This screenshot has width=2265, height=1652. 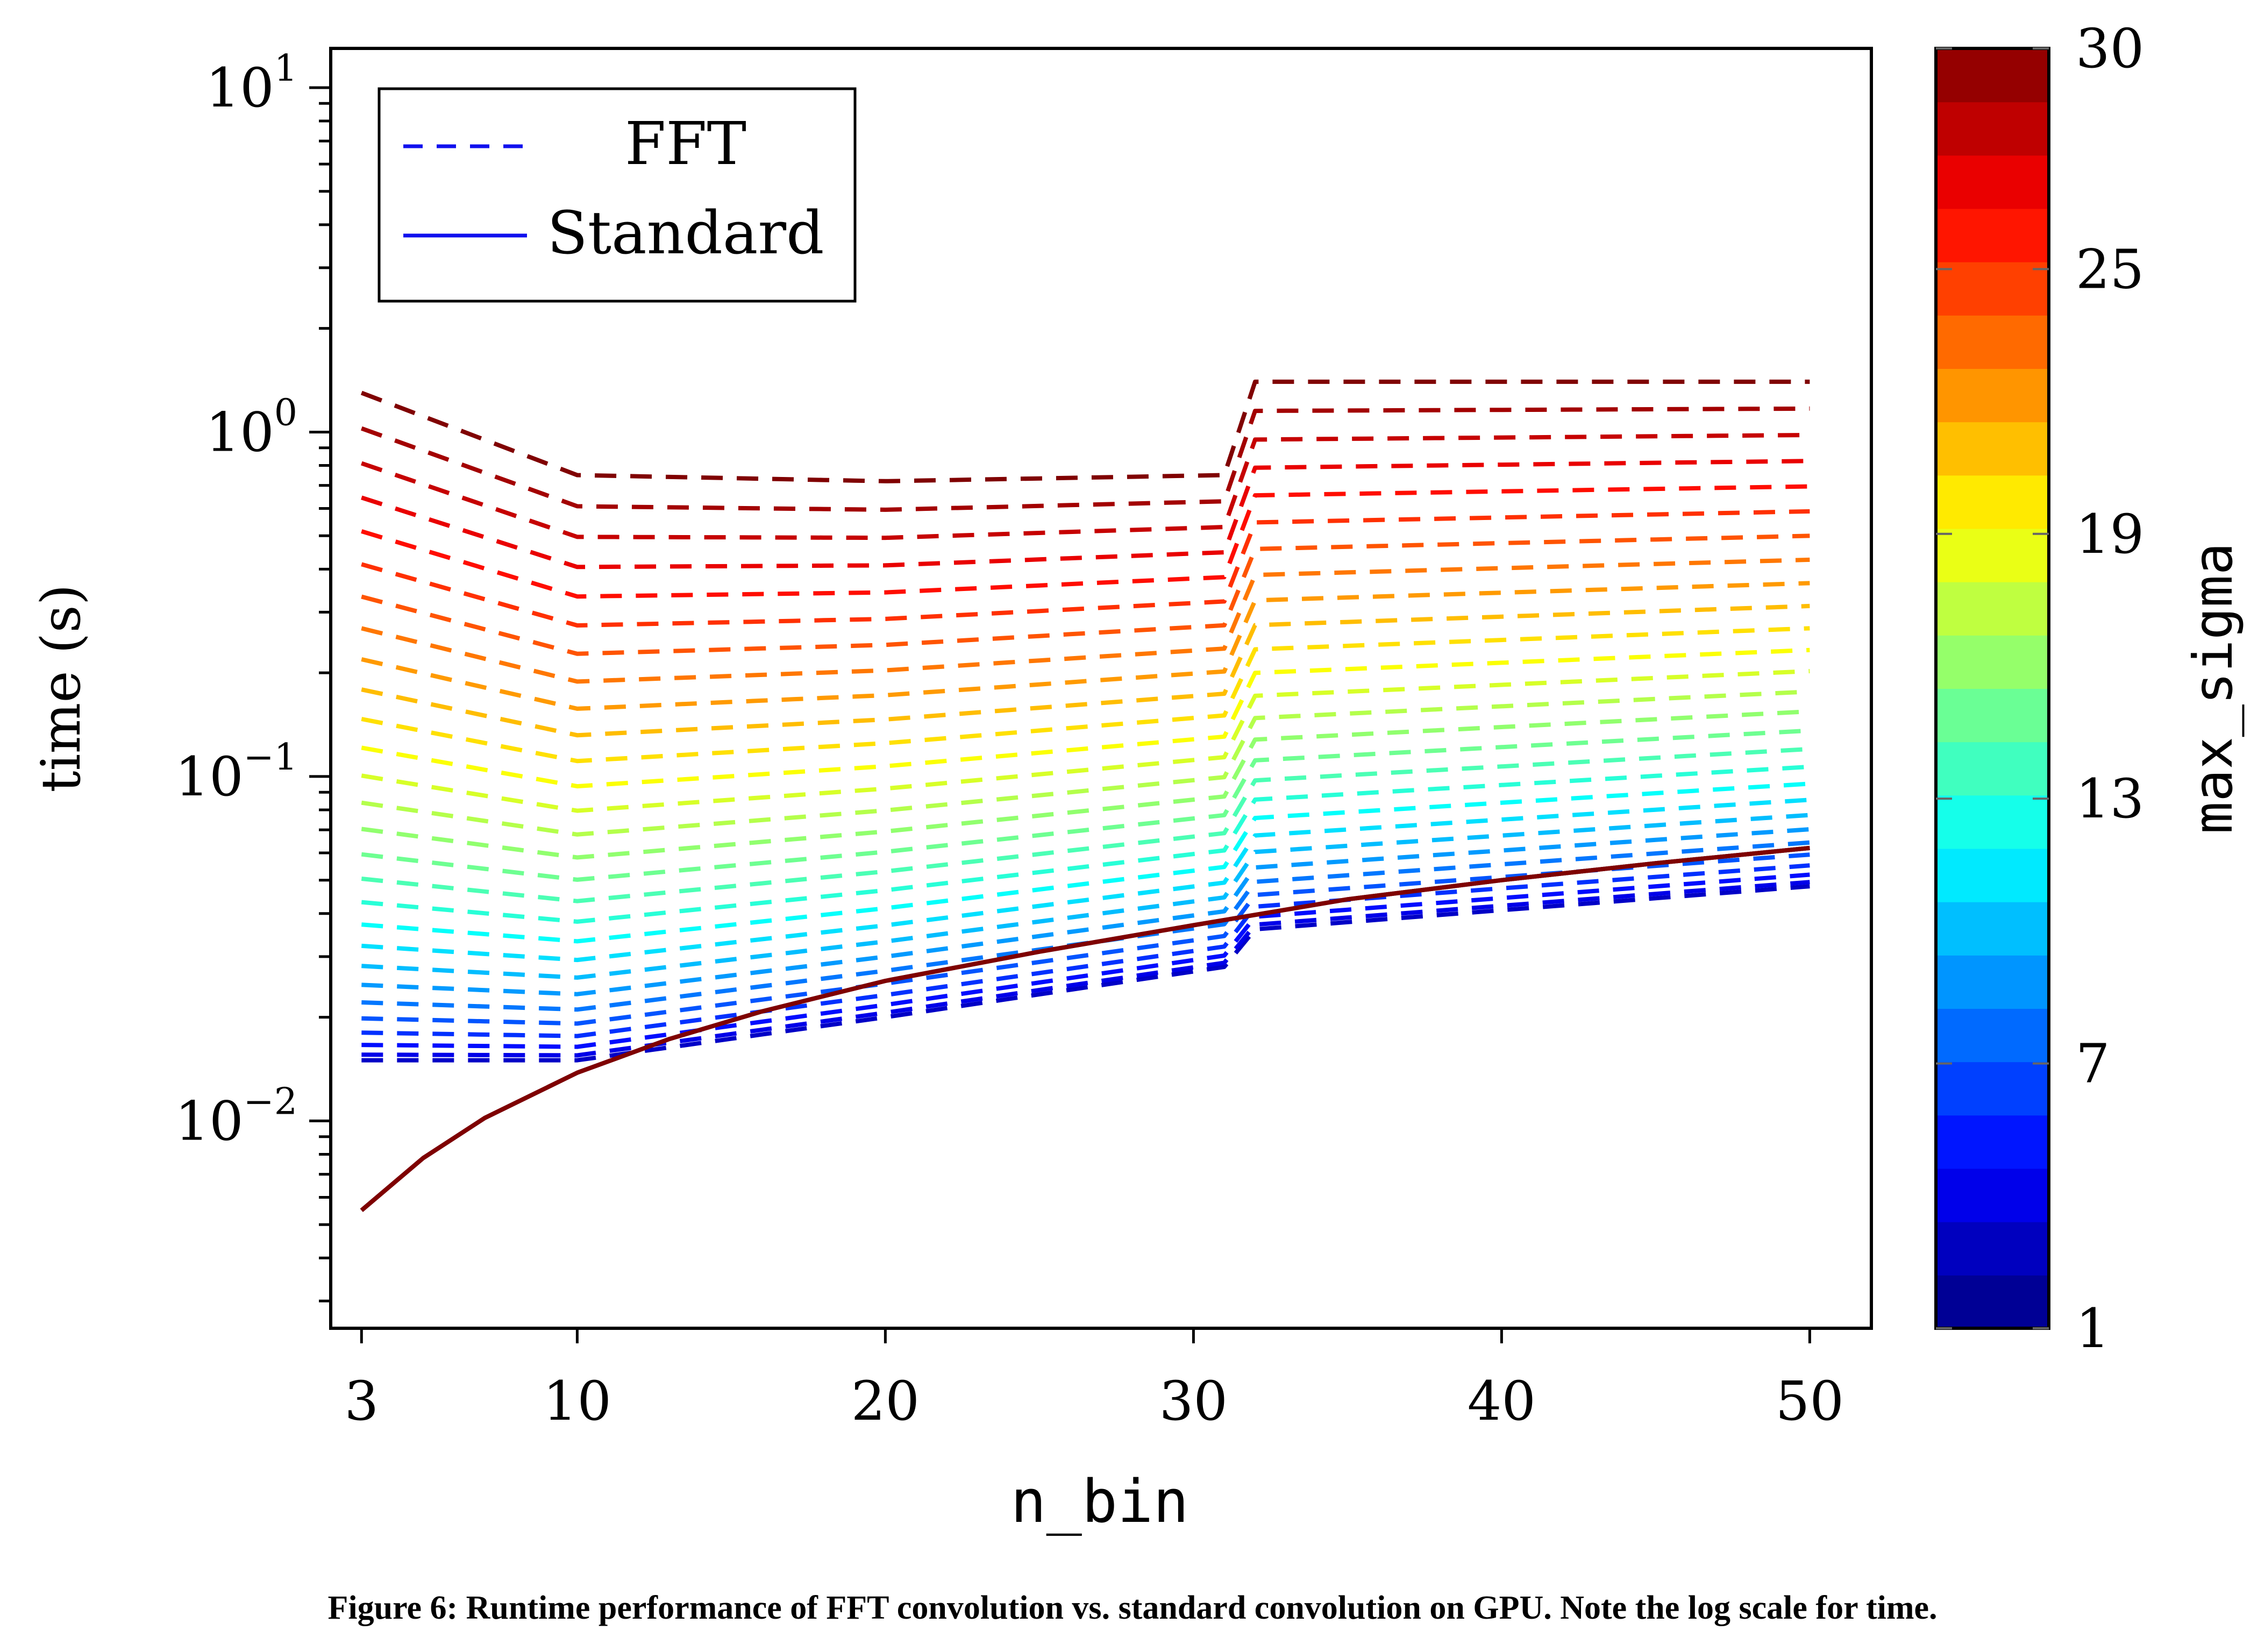 I want to click on y-tick-label: 10⁰, so click(x=251, y=427).